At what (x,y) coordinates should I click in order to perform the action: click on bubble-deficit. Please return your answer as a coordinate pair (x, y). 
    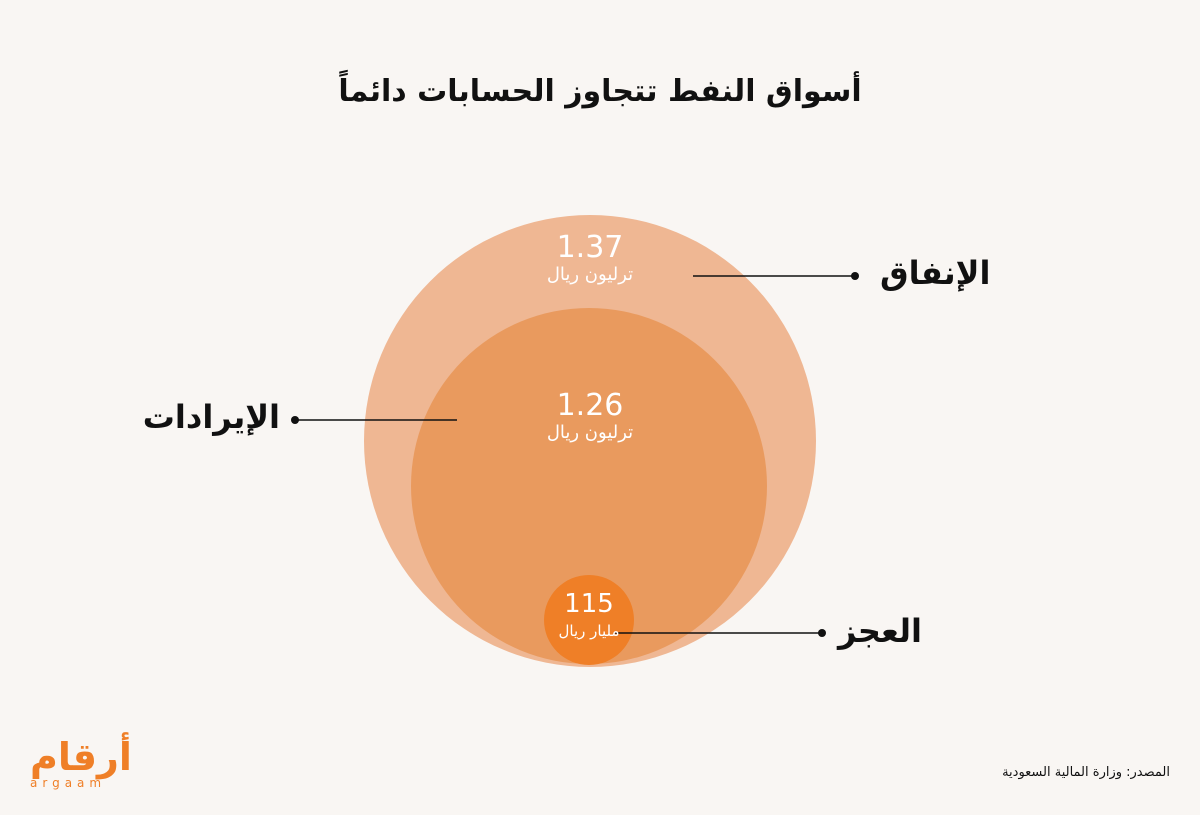
    Looking at the image, I should click on (589, 620).